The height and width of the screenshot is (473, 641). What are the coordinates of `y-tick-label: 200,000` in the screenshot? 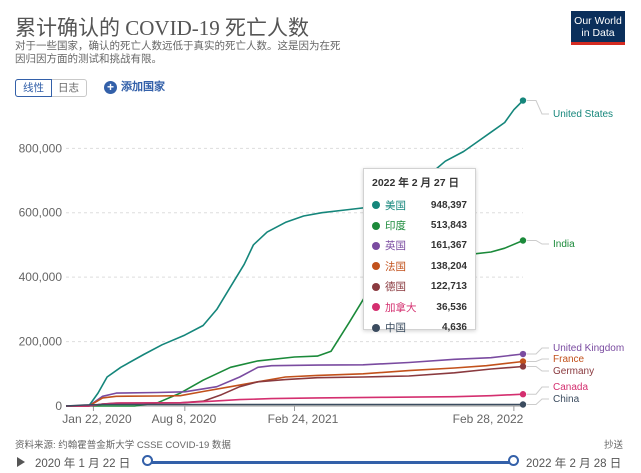 It's located at (41, 342).